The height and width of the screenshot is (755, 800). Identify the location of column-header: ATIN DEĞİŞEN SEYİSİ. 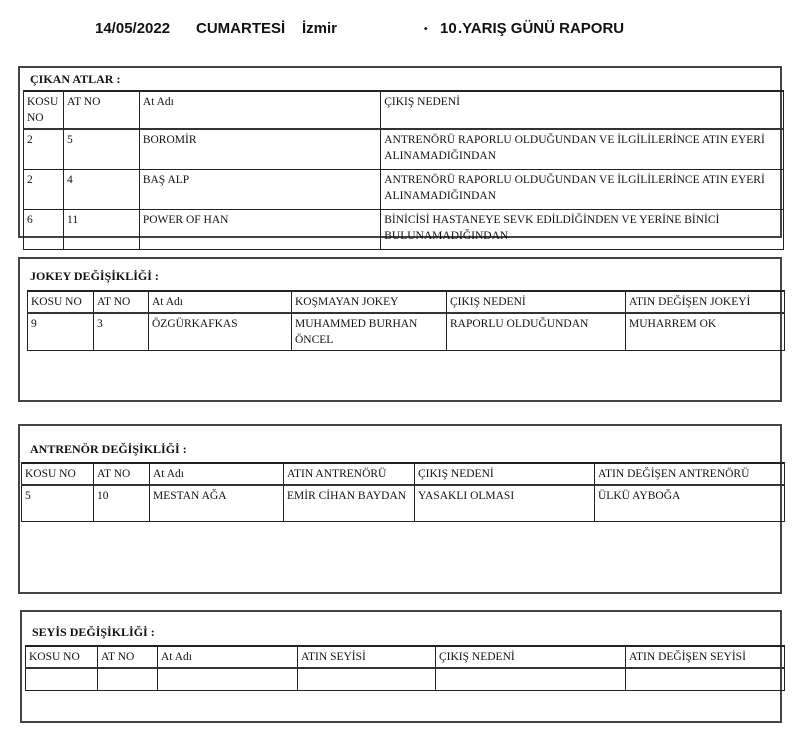
(705, 657).